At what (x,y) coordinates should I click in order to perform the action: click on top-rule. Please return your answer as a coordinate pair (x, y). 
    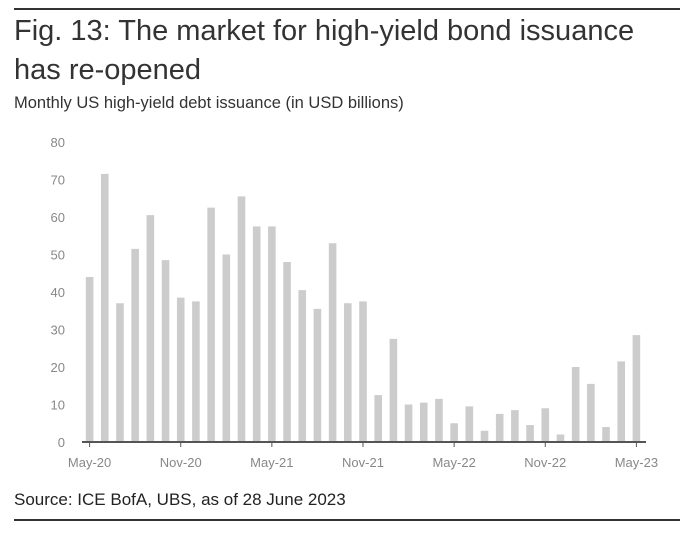
    Looking at the image, I should click on (347, 9).